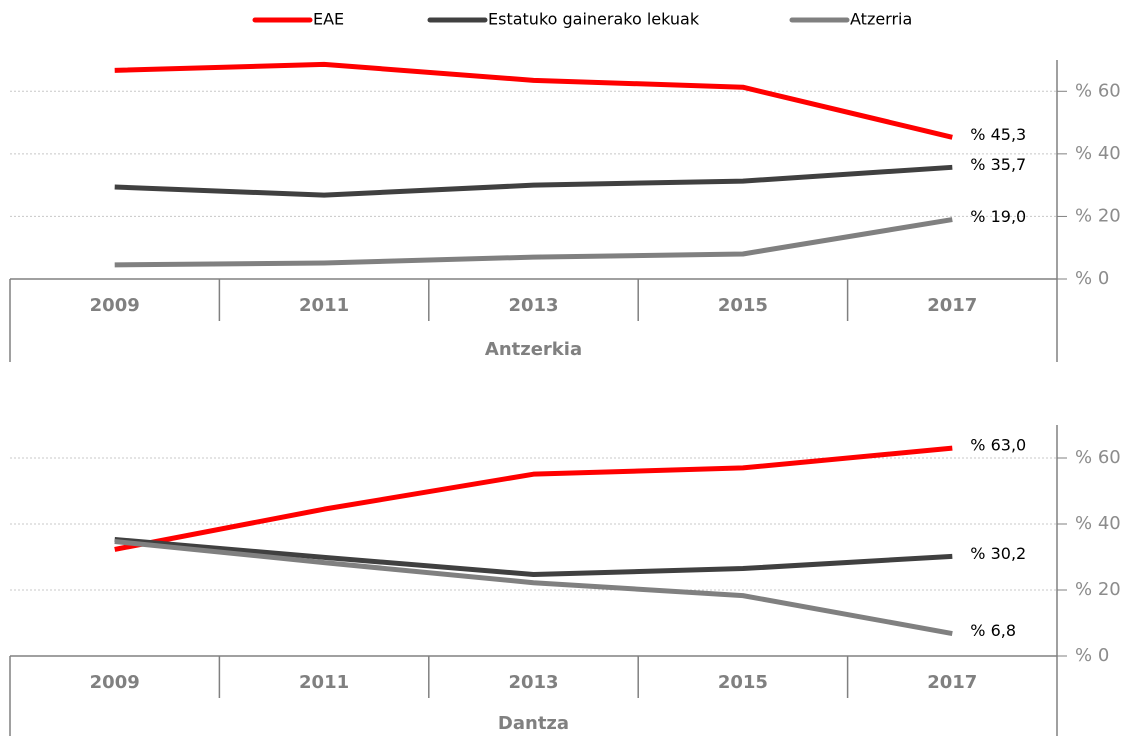 Image resolution: width=1144 pixels, height=736 pixels. Describe the element at coordinates (533, 349) in the screenshot. I see `group-label: Antzerkia` at that location.